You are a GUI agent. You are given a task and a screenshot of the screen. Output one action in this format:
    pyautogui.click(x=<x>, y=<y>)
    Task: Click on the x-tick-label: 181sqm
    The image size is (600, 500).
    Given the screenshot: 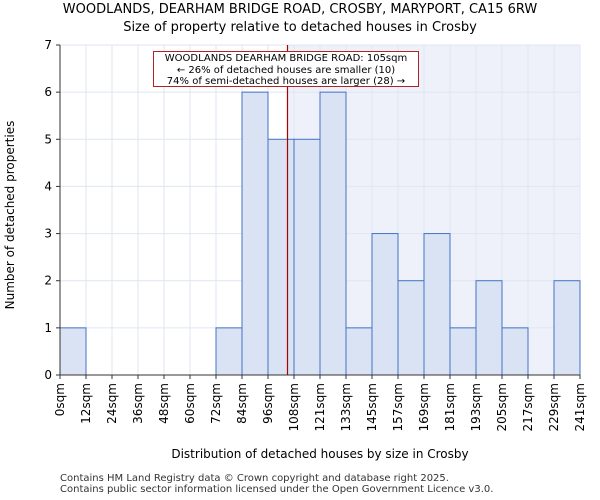 What is the action you would take?
    pyautogui.click(x=450, y=407)
    